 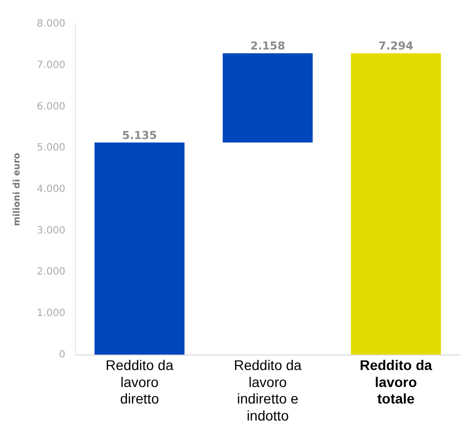 I want to click on y-tick-label: 2.000, so click(x=51, y=272).